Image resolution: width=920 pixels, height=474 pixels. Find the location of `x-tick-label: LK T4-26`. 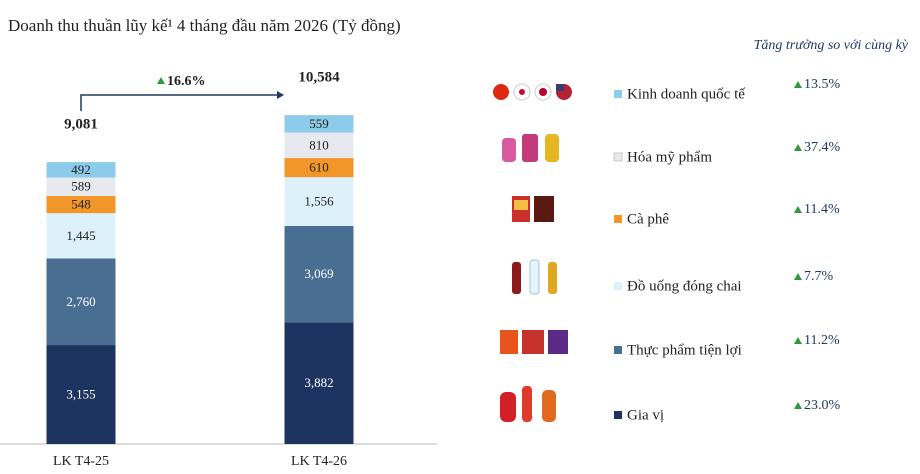

x-tick-label: LK T4-26 is located at coordinates (319, 461).